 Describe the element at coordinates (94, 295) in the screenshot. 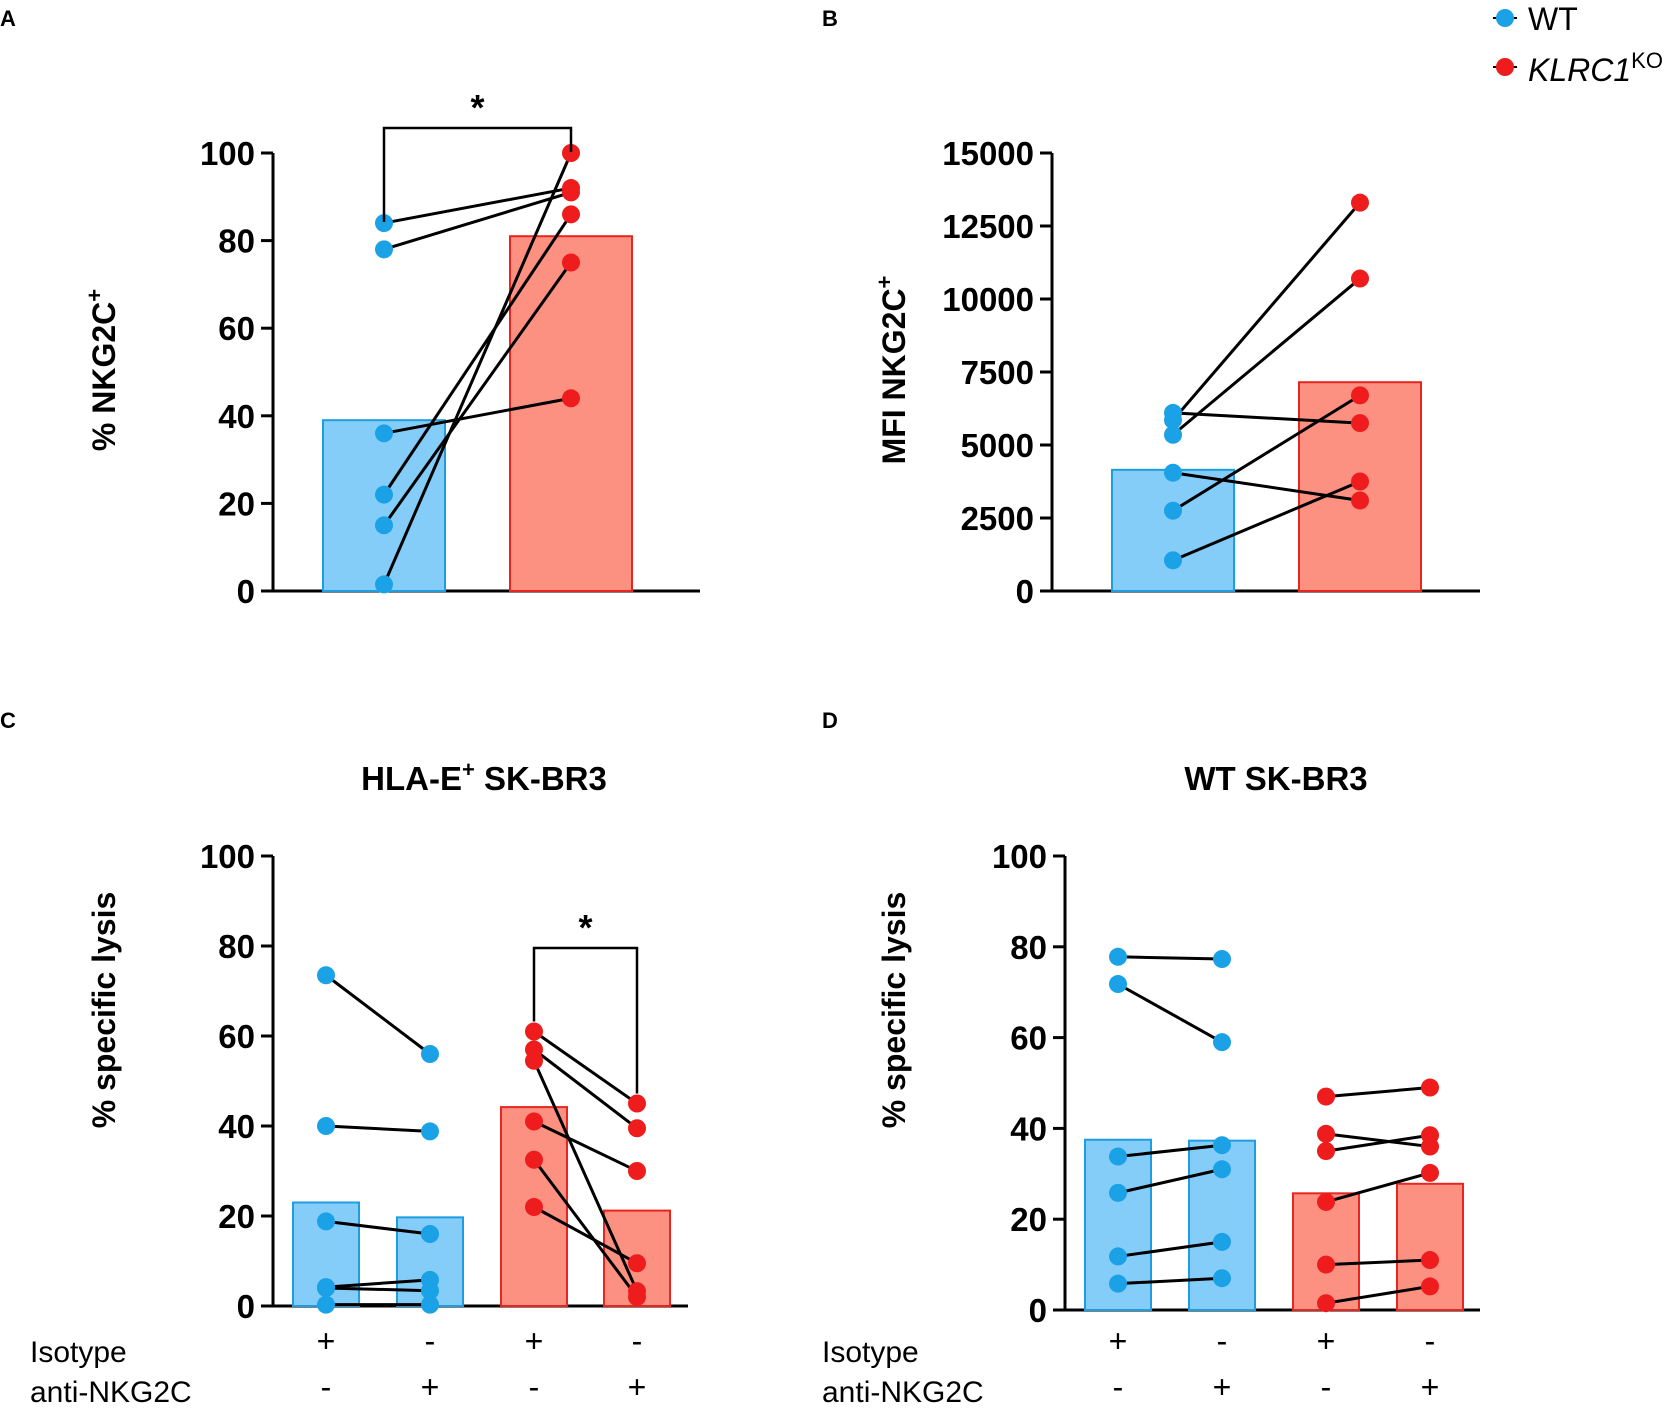

I see `panel-a-ylabel-sup: +` at that location.